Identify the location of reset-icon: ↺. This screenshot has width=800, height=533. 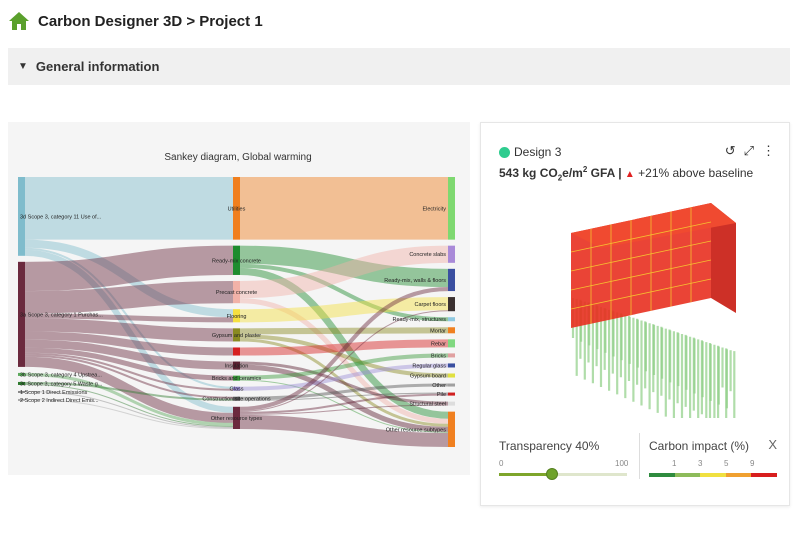
(730, 150).